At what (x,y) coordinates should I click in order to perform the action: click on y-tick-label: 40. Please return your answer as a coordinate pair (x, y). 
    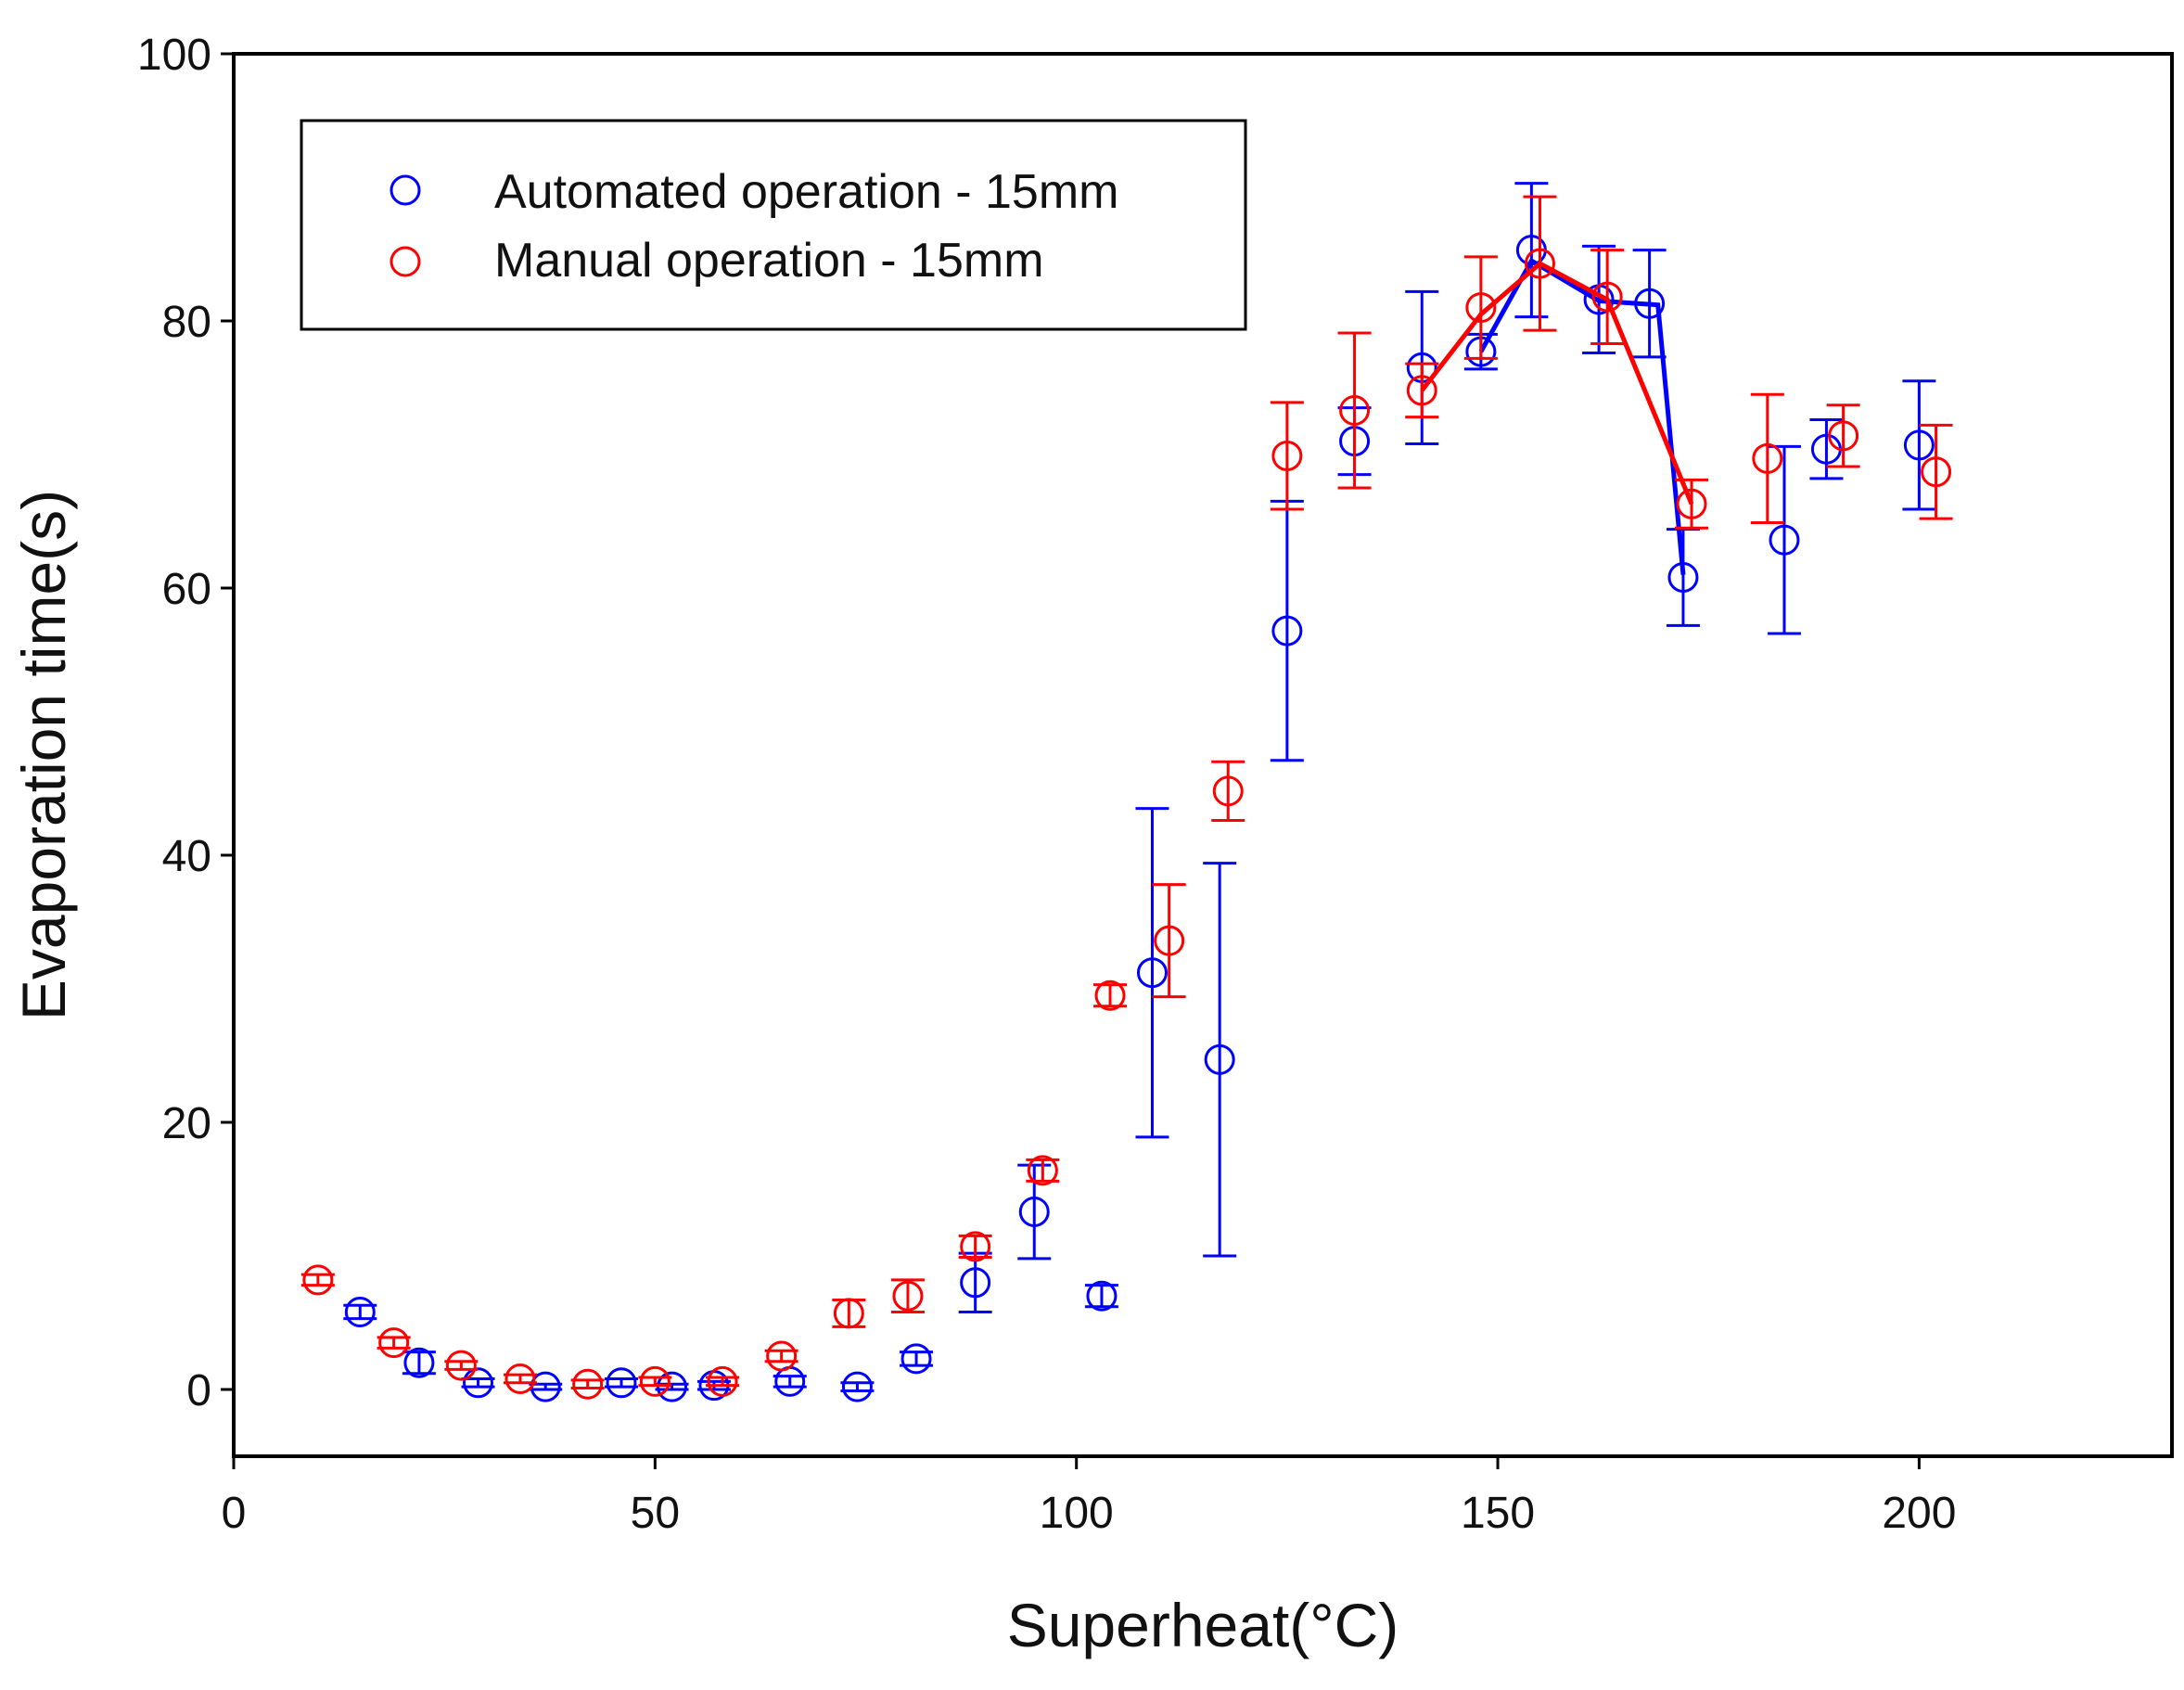
    Looking at the image, I should click on (186, 856).